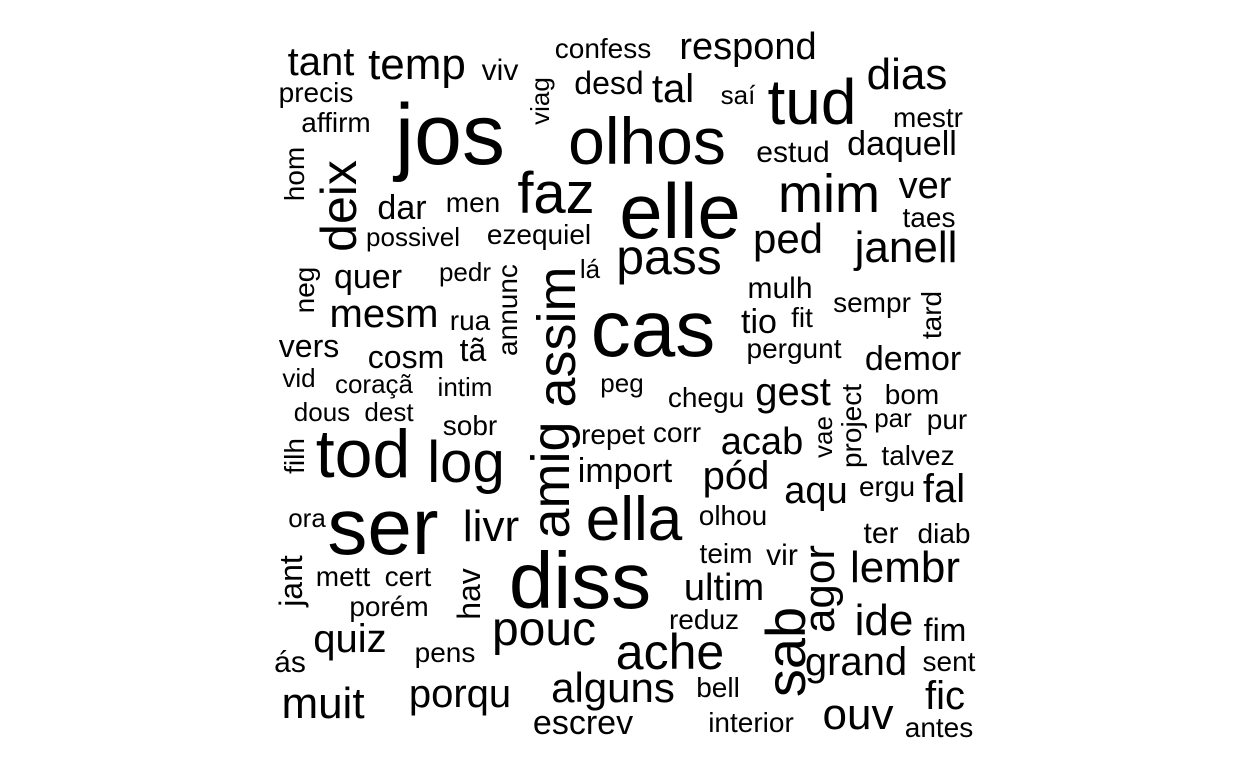 The height and width of the screenshot is (768, 1248). Describe the element at coordinates (669, 257) in the screenshot. I see `cloud-word: pass` at that location.